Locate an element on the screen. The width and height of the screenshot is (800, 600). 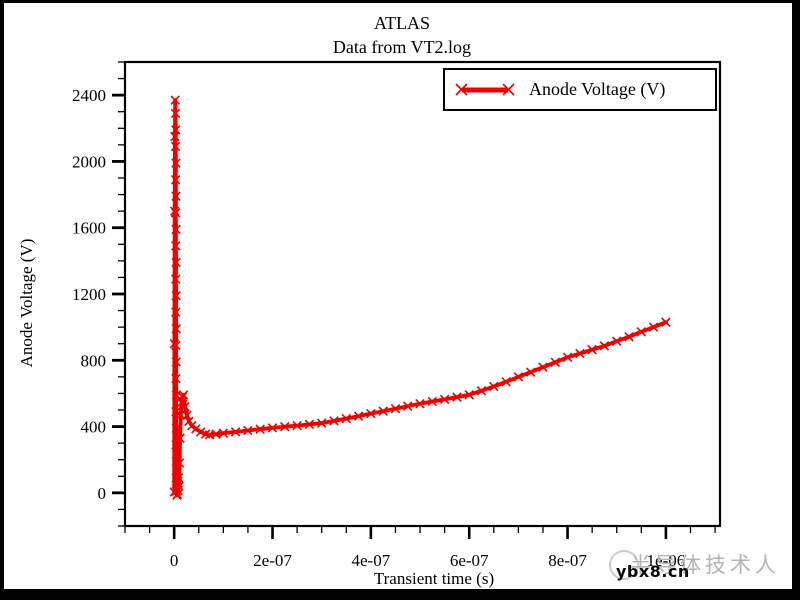
legend-label: Anode Voltage (V) is located at coordinates (597, 89).